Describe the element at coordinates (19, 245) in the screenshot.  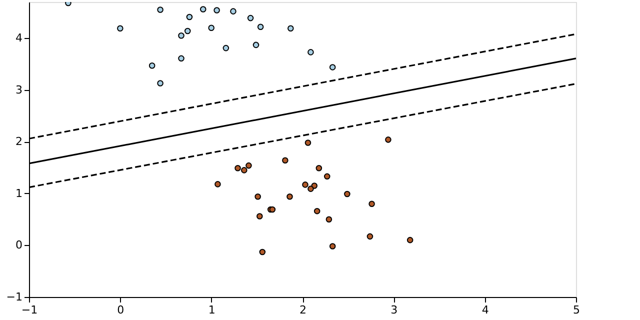
I see `y-tick-label: 0` at that location.